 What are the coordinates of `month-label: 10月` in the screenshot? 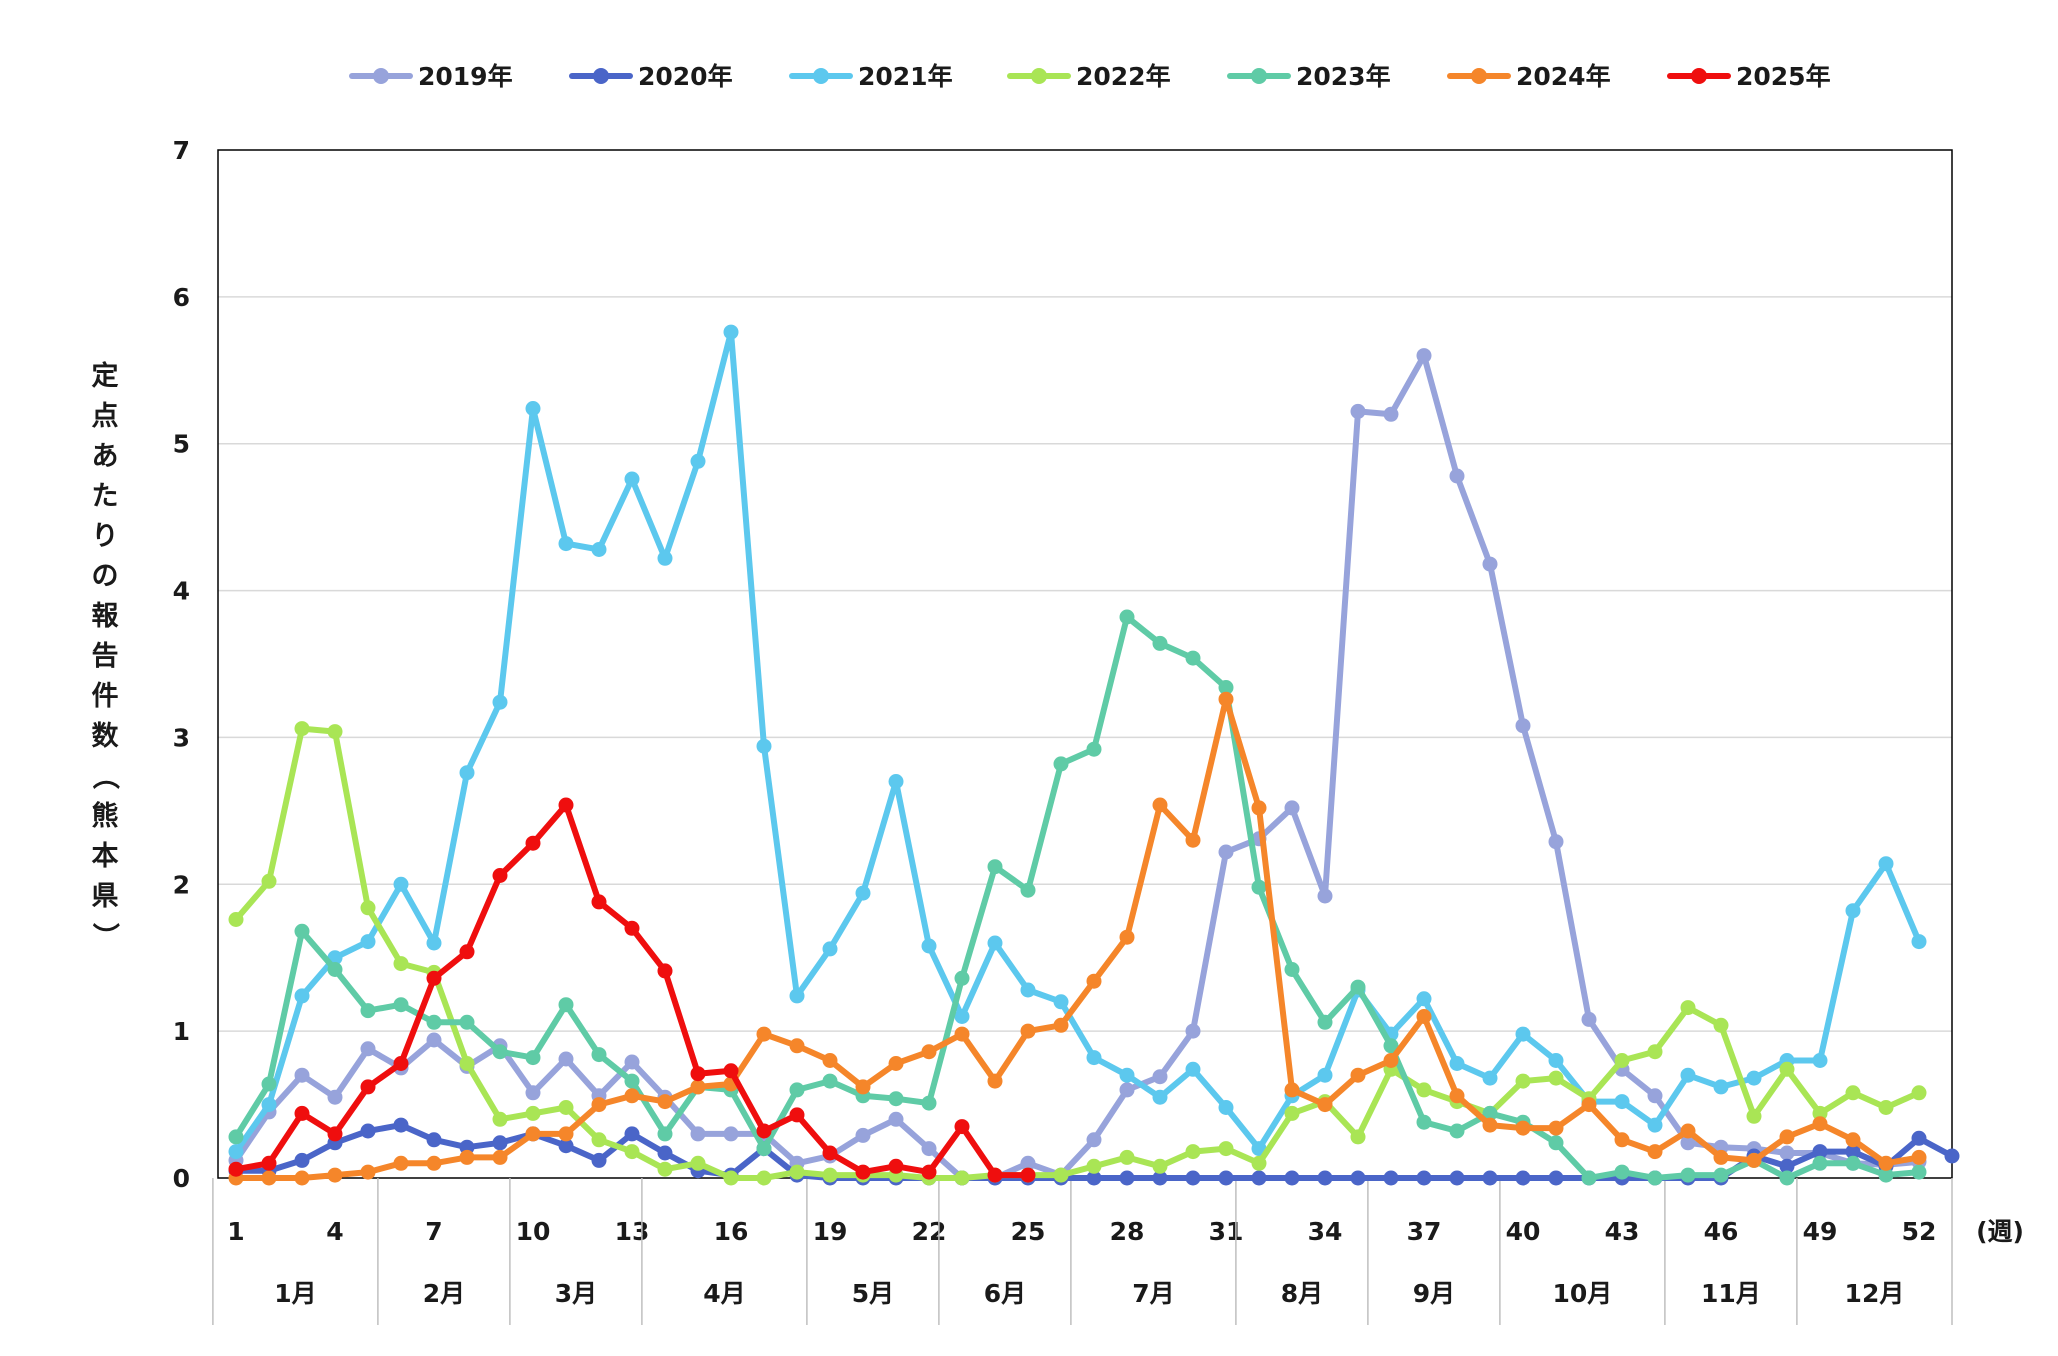 It's located at (1583, 1293).